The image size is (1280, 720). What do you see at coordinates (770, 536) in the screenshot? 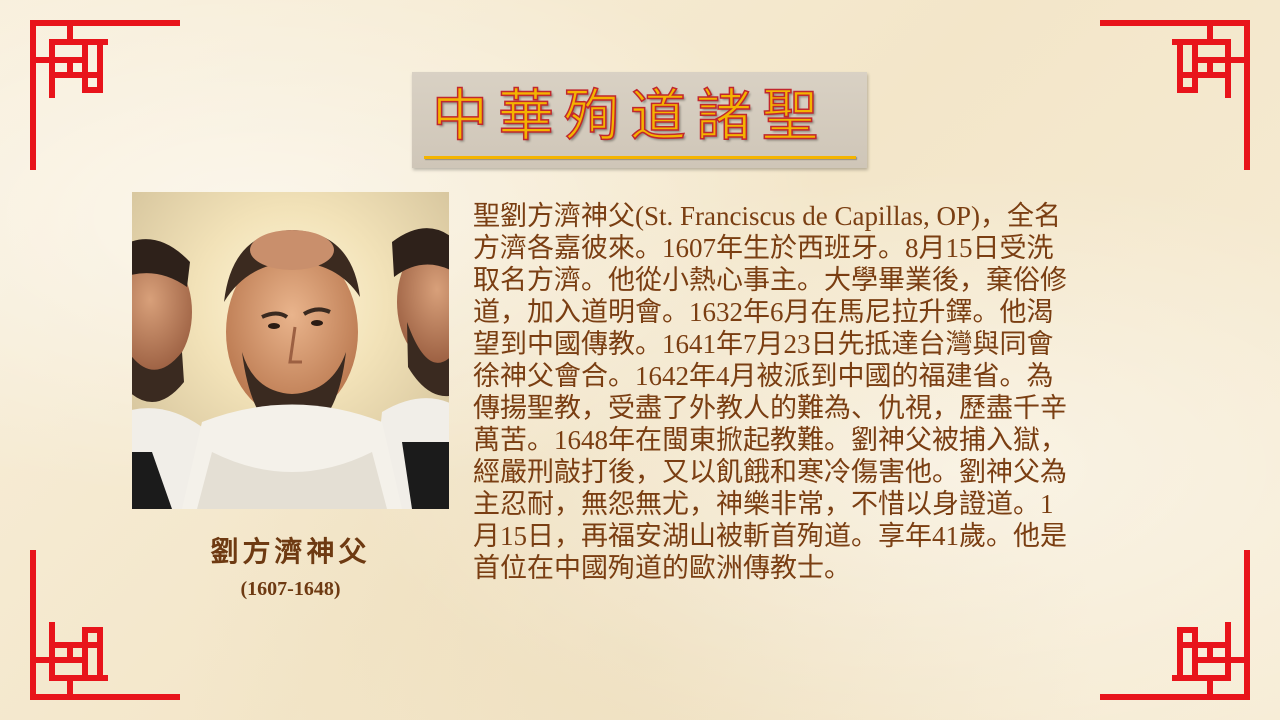
I see `bio-line: 月15日，再福安湖山被斬首殉道。享年41歲。他是` at bounding box center [770, 536].